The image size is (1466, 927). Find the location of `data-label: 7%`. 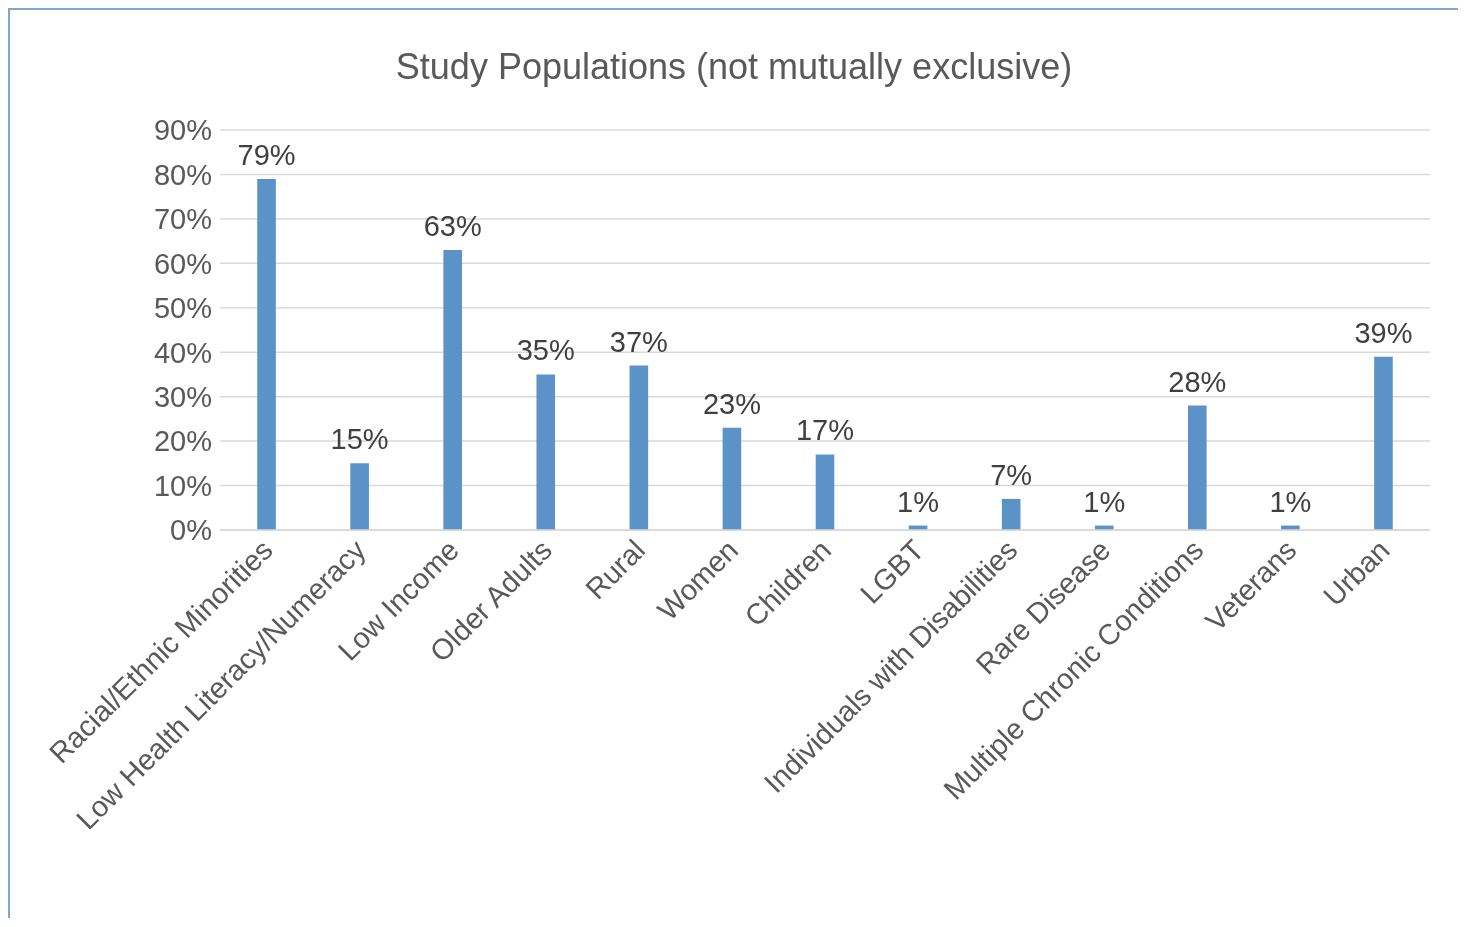

data-label: 7% is located at coordinates (1011, 474).